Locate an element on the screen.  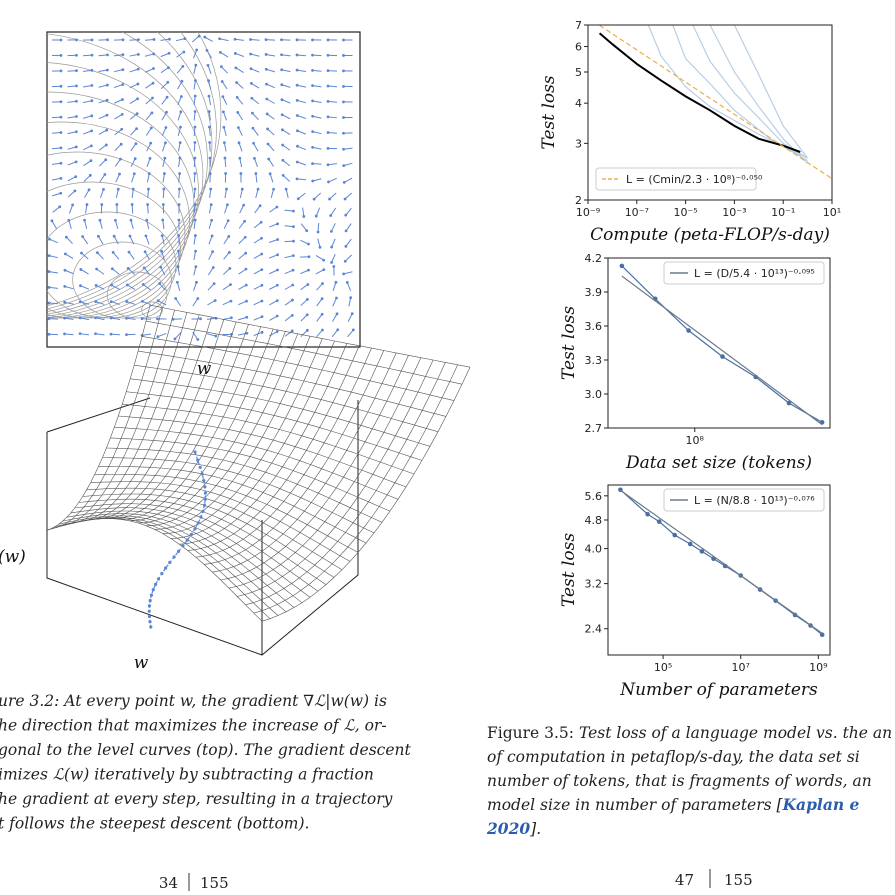
caption-text: Test loss of a language model vs. the an is located at coordinates (735, 733).